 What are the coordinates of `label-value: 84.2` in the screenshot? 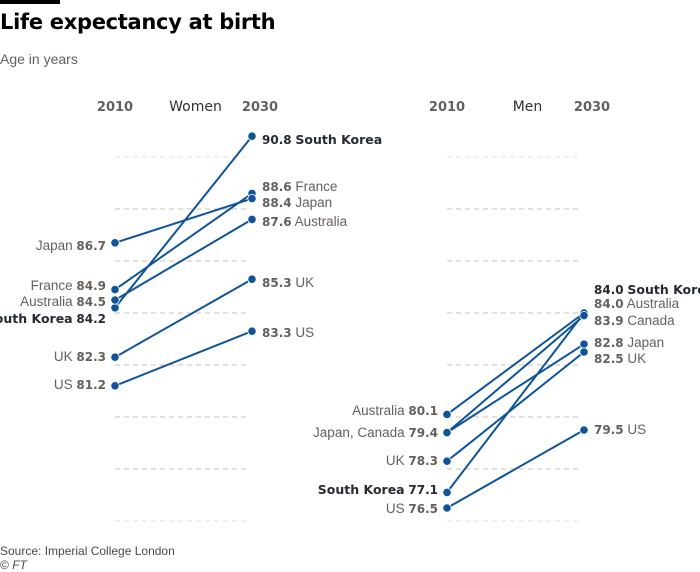 It's located at (91, 319).